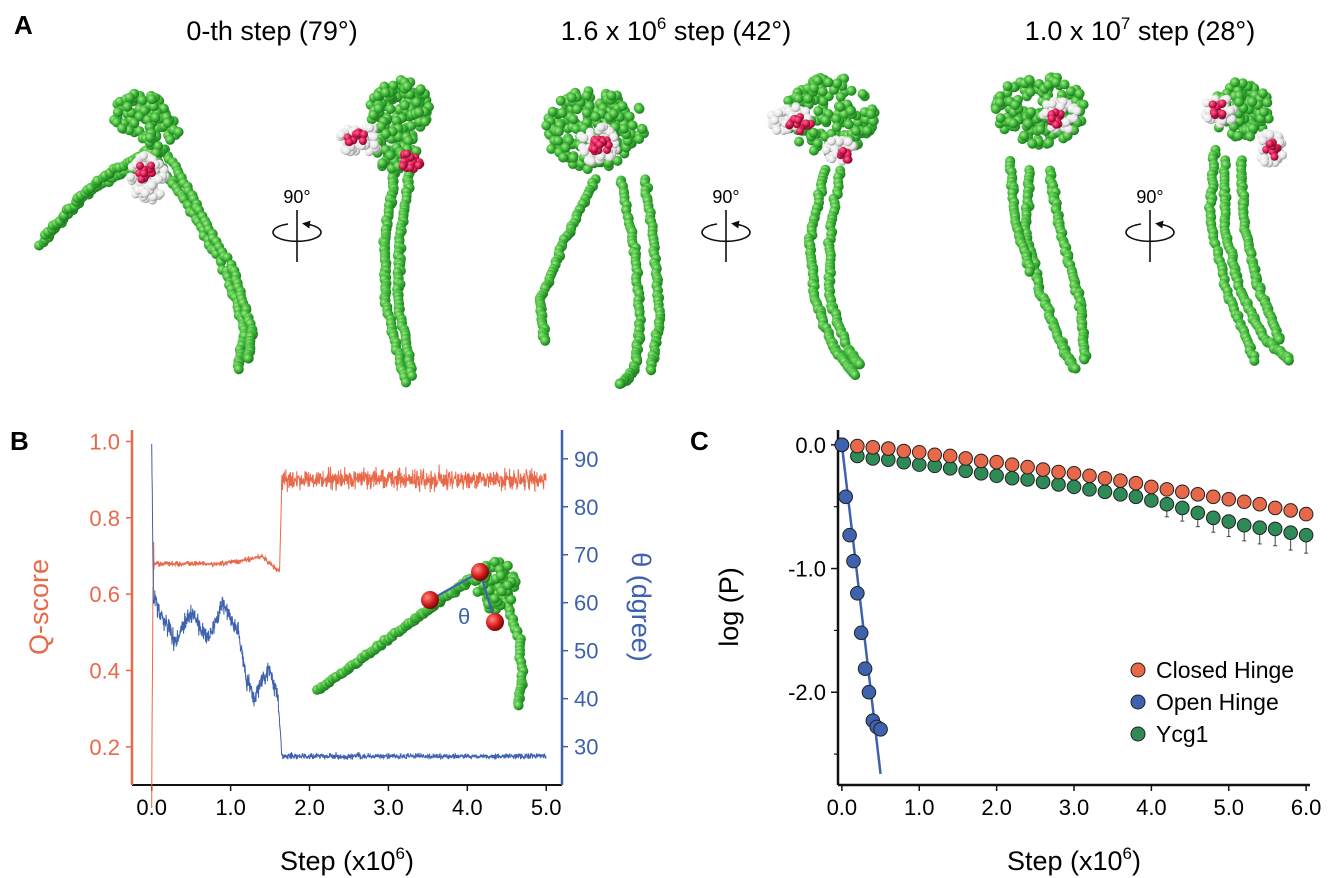 The width and height of the screenshot is (1339, 878). I want to click on c-x-tick-label: 4.0, so click(1151, 807).